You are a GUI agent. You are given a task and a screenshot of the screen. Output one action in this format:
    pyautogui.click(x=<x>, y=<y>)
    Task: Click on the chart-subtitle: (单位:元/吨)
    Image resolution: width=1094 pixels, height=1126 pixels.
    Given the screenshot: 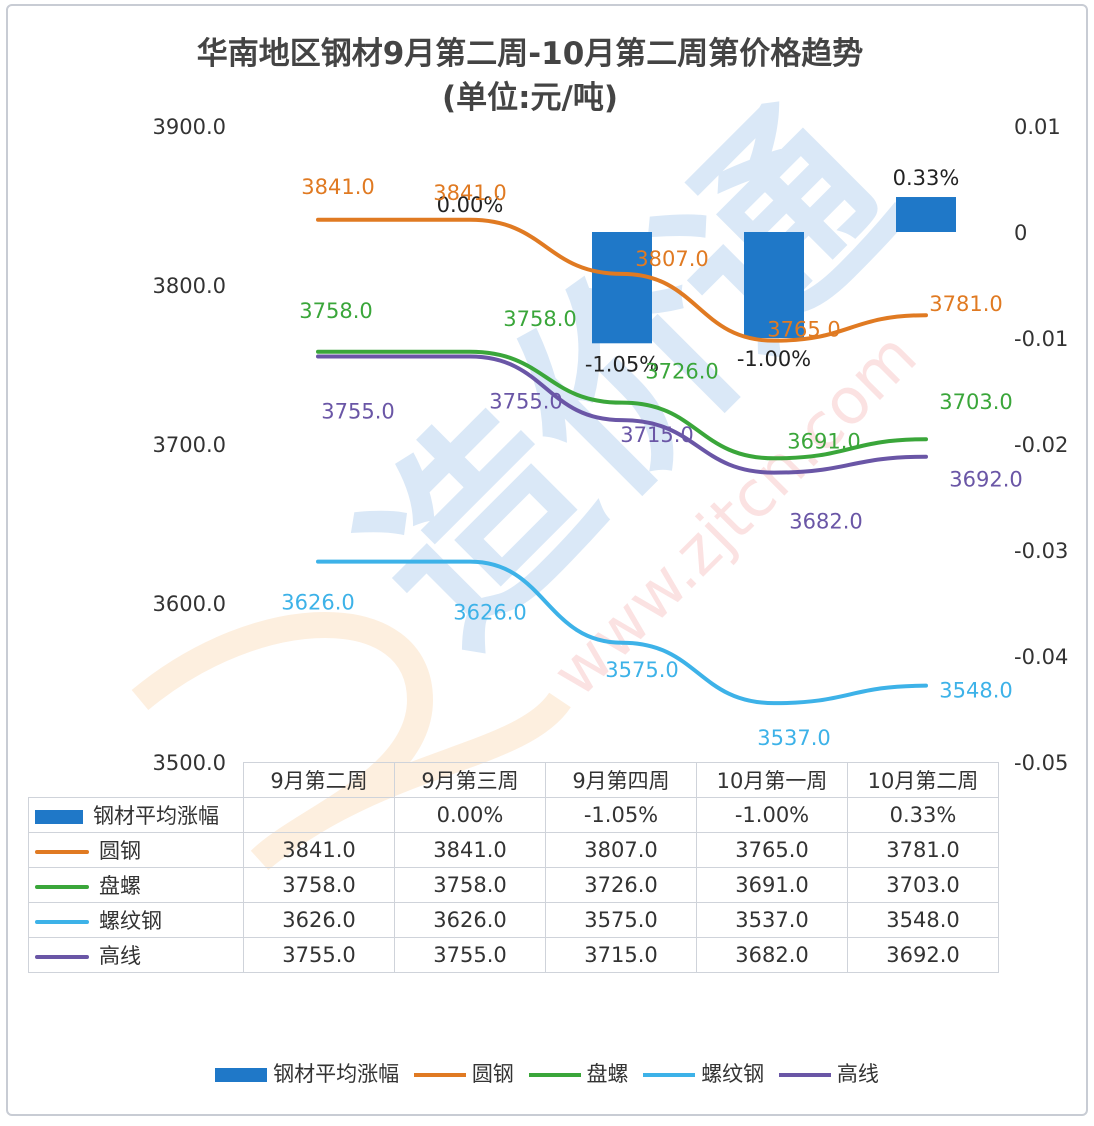 What is the action you would take?
    pyautogui.click(x=530, y=98)
    